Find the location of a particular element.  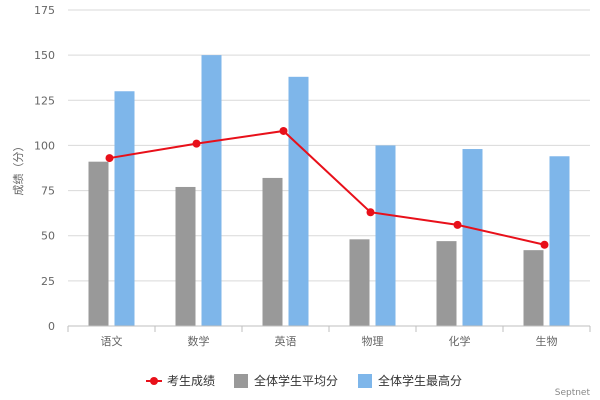

y-tick-label: 100 is located at coordinates (44, 145).